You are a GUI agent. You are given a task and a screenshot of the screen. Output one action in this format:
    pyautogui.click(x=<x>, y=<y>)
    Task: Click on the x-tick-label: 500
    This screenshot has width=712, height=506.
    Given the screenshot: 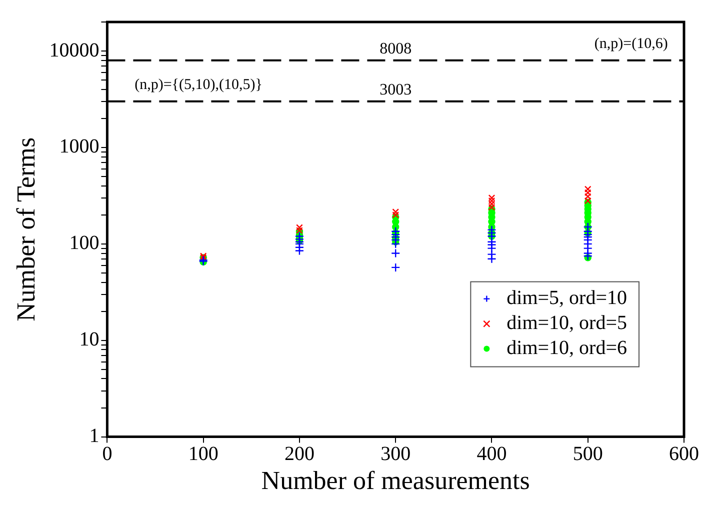 What is the action you would take?
    pyautogui.click(x=587, y=454)
    